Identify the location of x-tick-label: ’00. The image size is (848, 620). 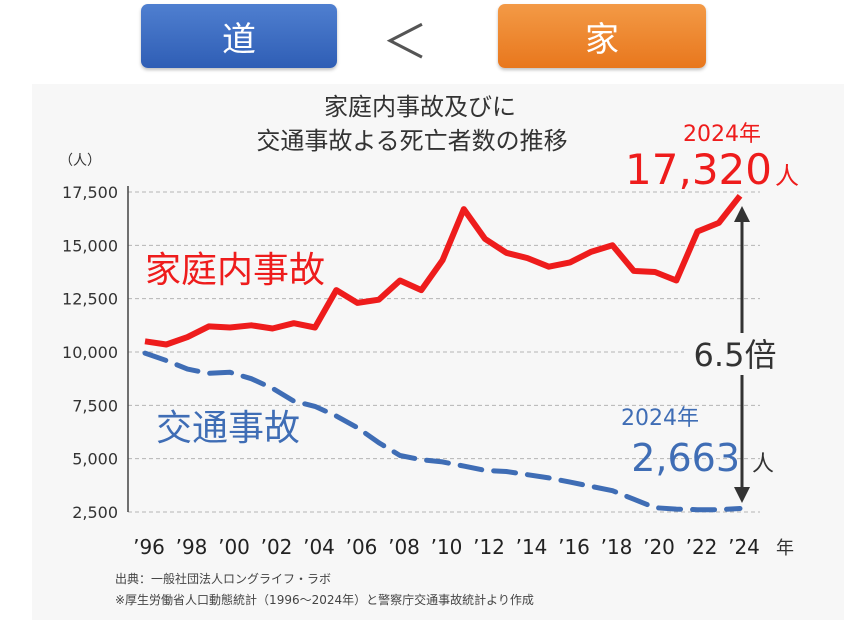
(234, 547).